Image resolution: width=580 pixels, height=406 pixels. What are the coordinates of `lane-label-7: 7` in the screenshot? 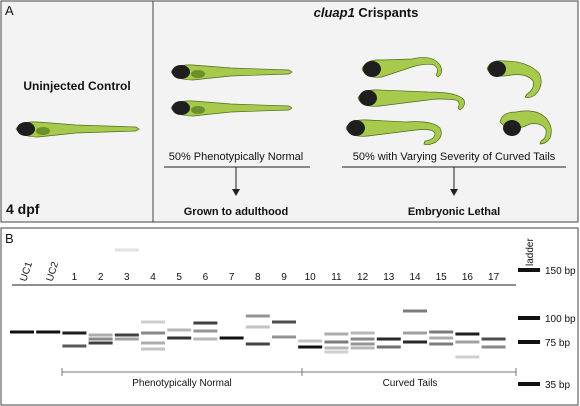 It's located at (232, 277).